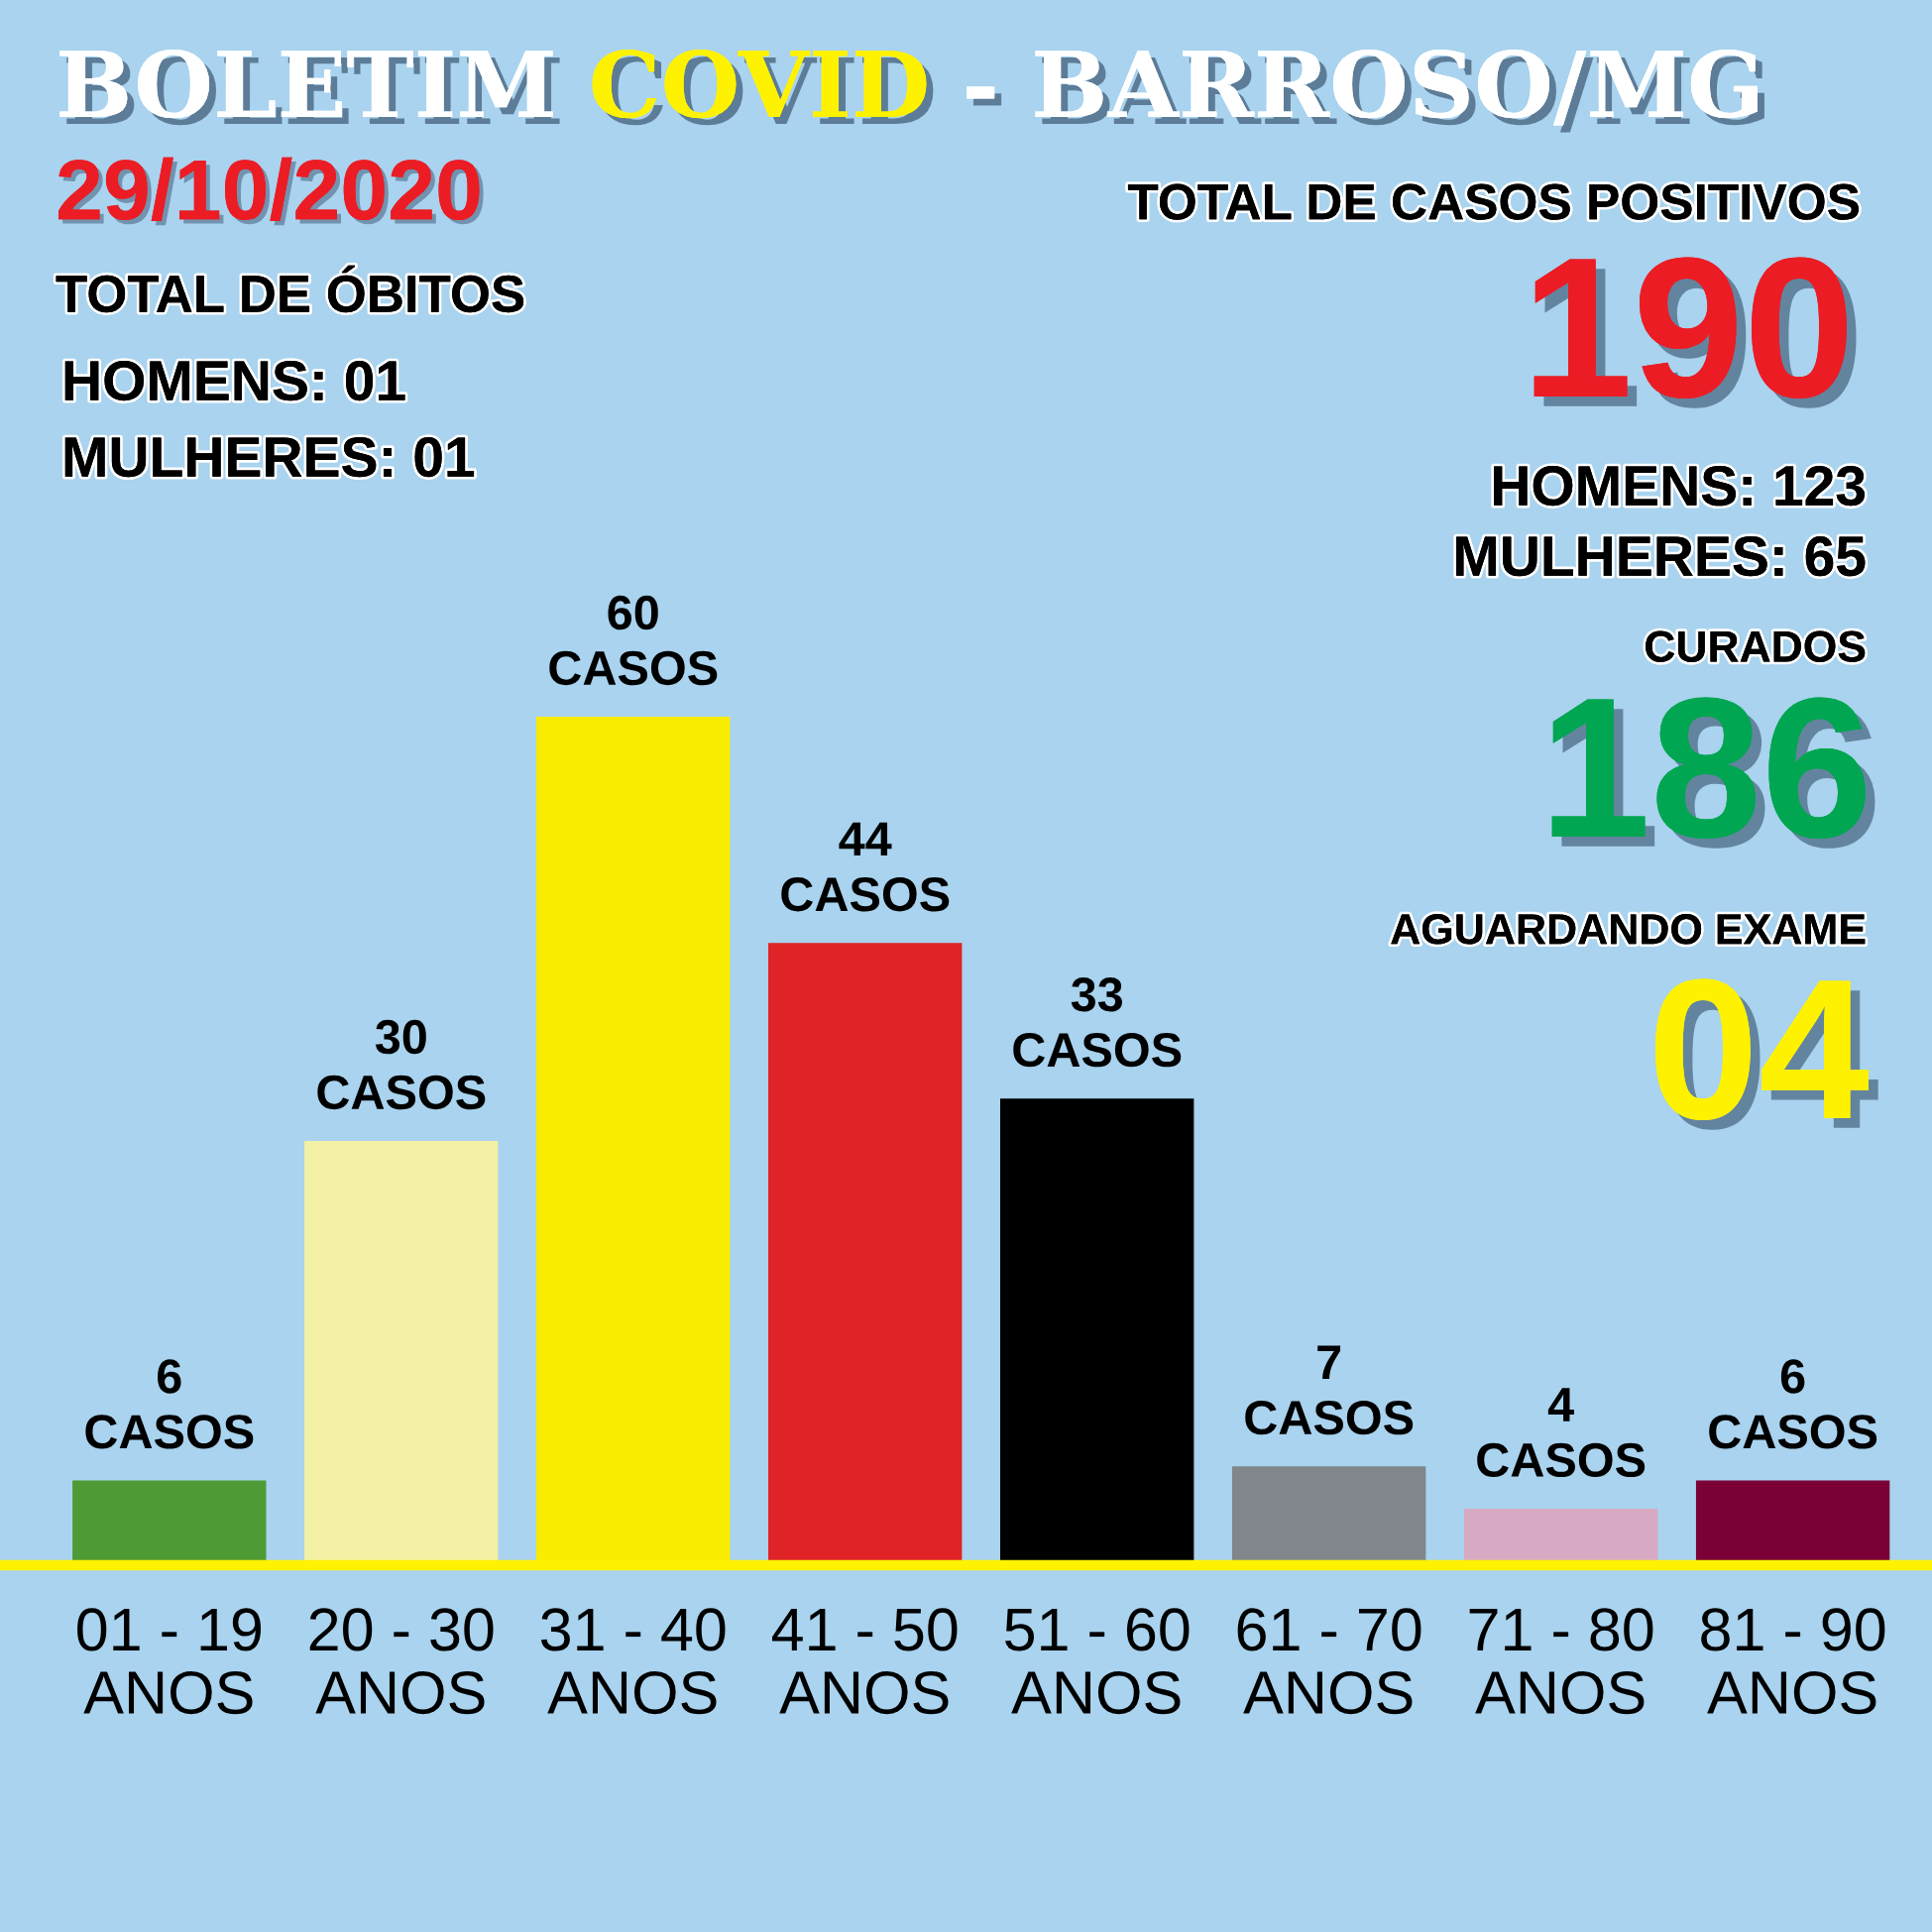 This screenshot has width=1932, height=1932. Describe the element at coordinates (290, 289) in the screenshot. I see `text: TOTAL DE ÓBITOS` at that location.